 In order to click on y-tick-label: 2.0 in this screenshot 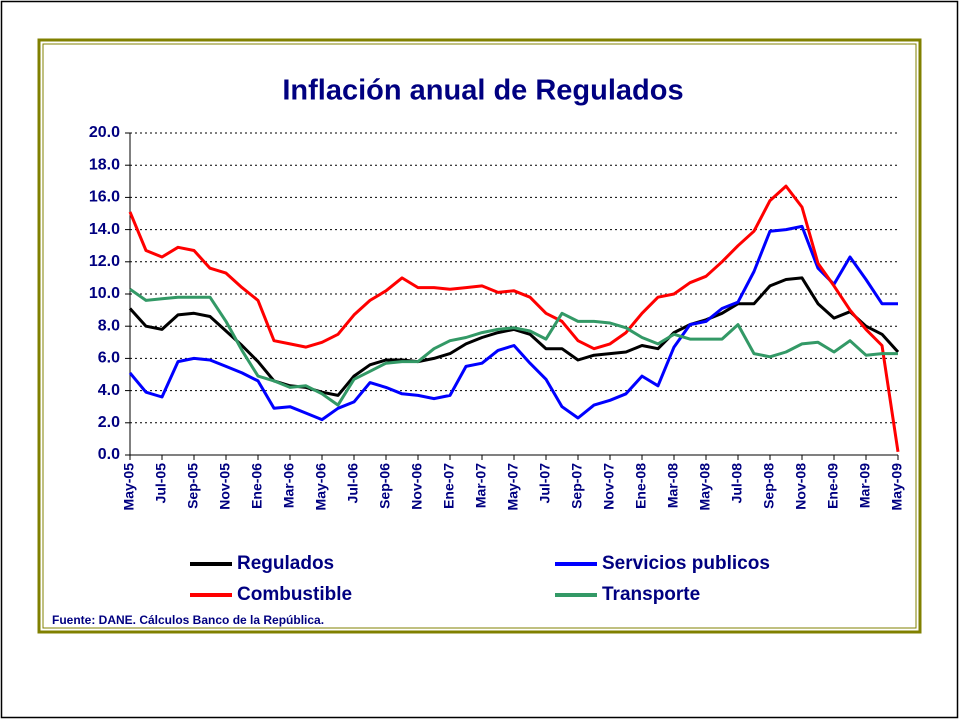, I will do `click(109, 422)`.